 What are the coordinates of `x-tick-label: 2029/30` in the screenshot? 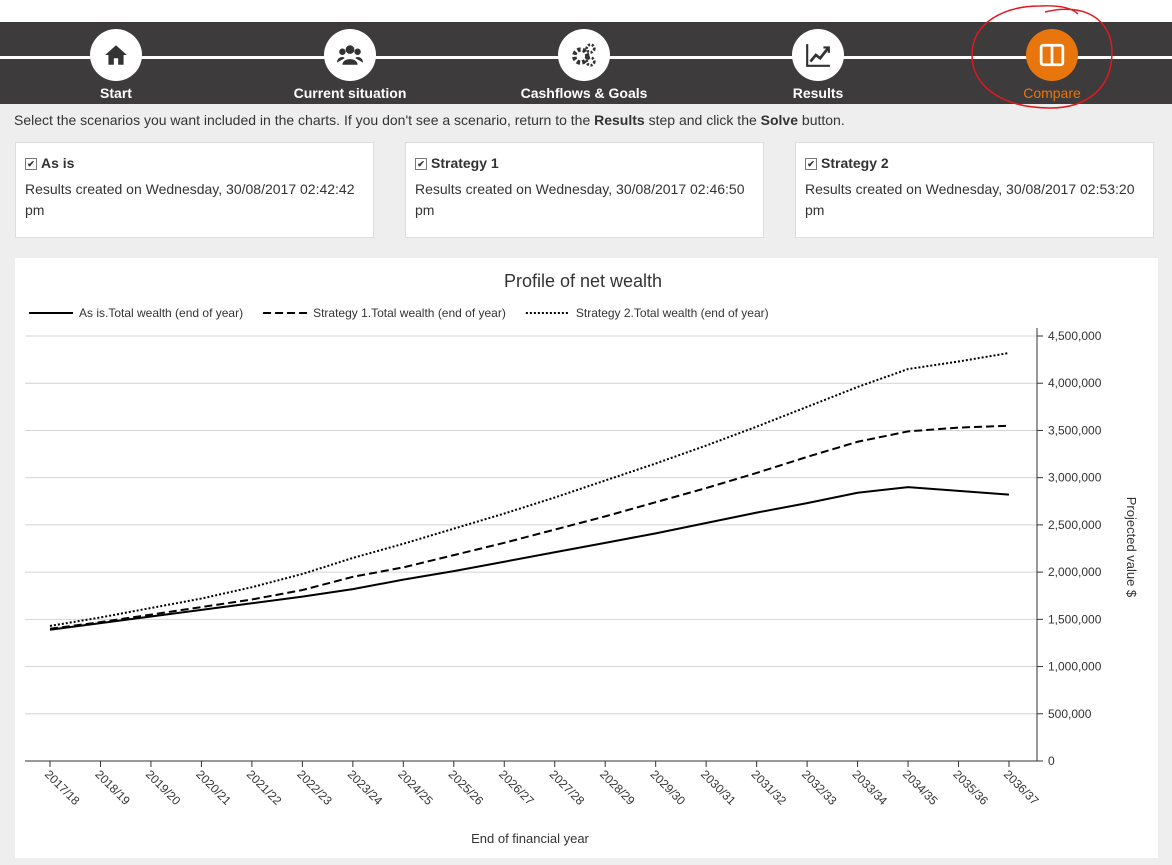 It's located at (668, 787).